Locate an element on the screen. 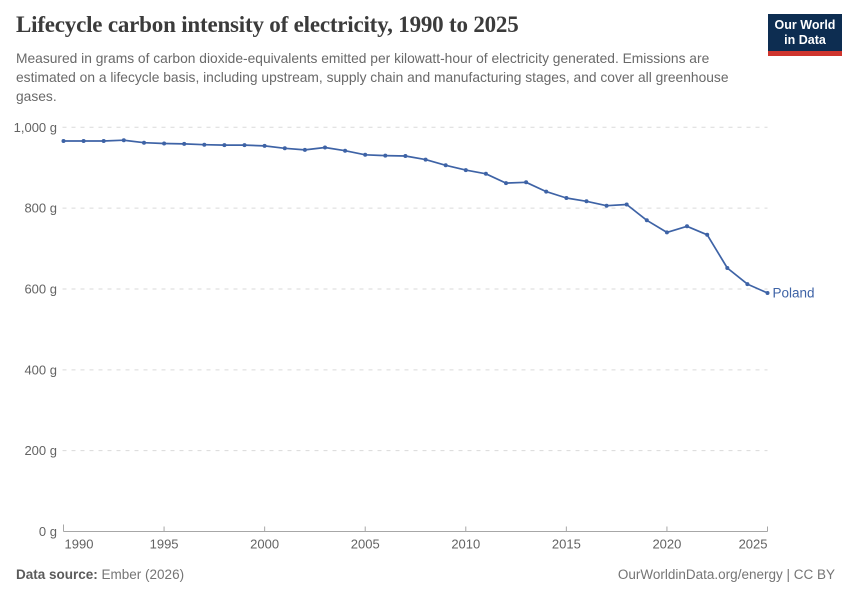  x-tick-label-2020: 2020 is located at coordinates (666, 544).